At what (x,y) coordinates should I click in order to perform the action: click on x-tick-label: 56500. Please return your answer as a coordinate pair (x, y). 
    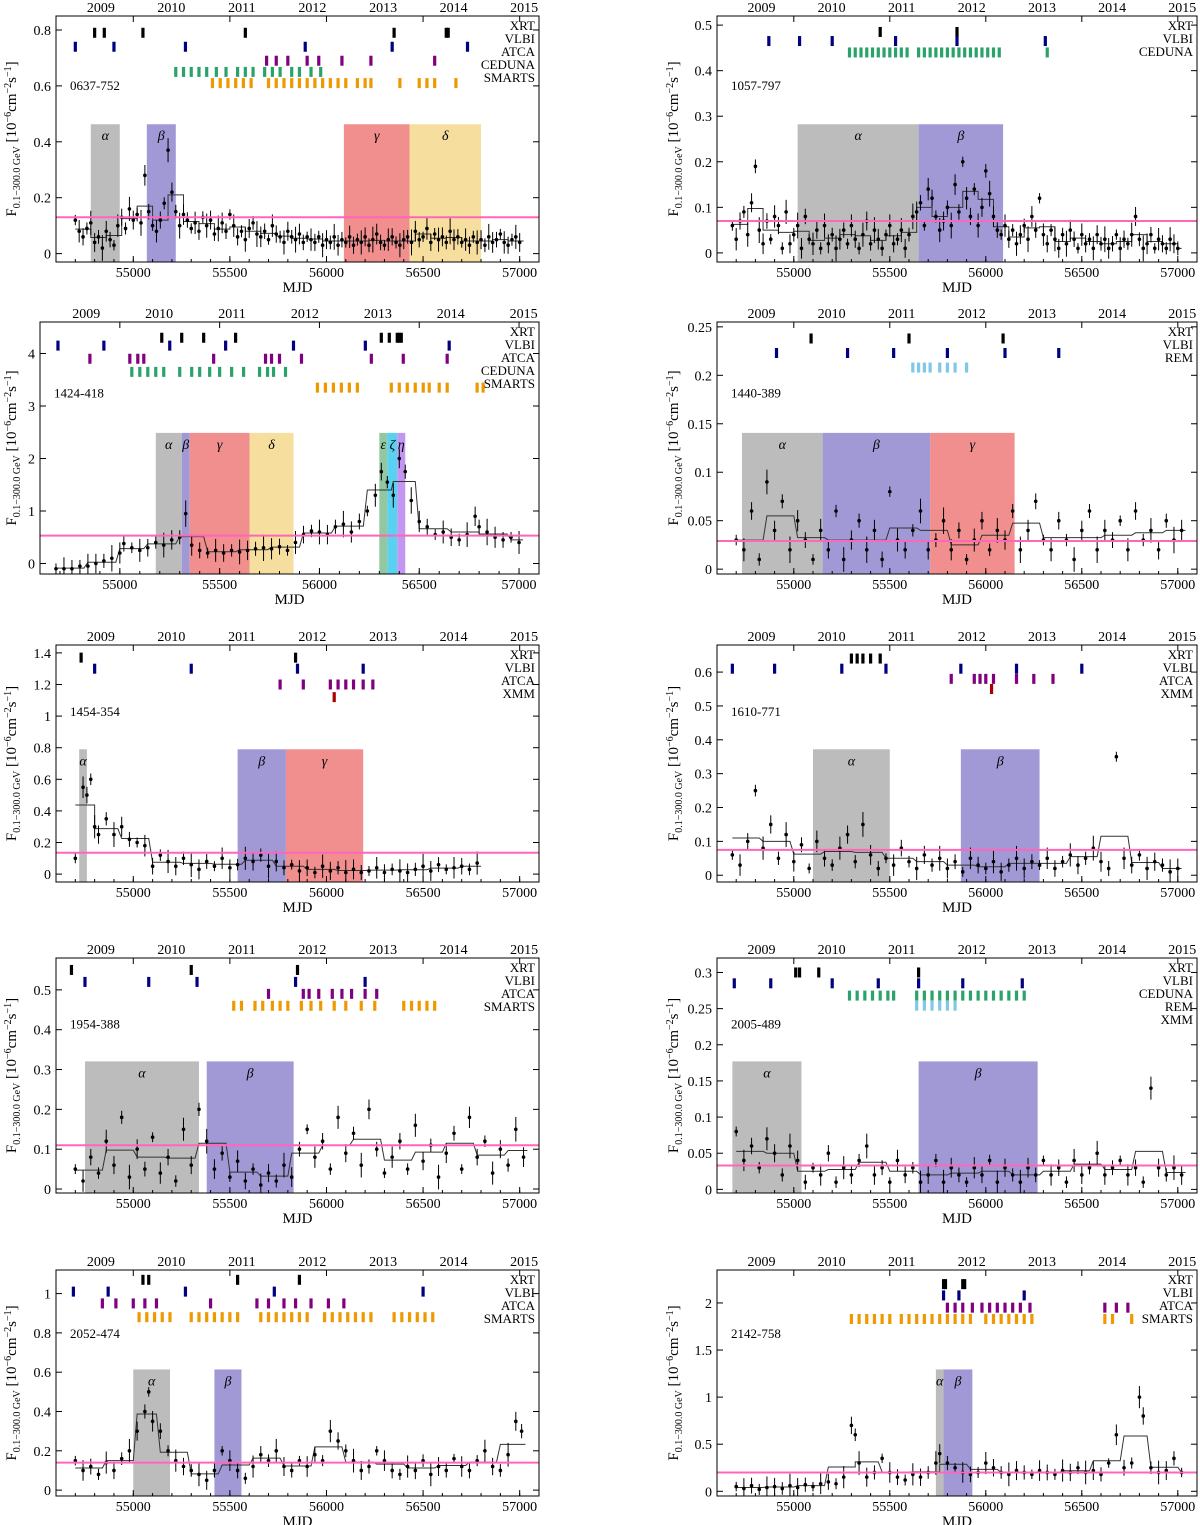
    Looking at the image, I should click on (423, 1204).